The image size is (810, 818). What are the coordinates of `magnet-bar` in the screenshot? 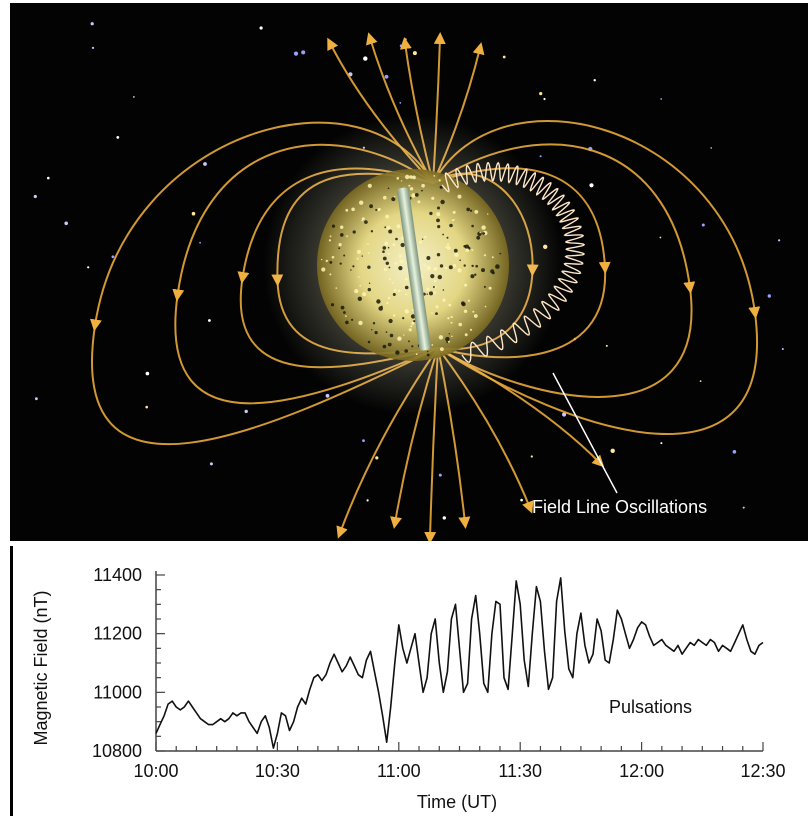 It's located at (414, 269).